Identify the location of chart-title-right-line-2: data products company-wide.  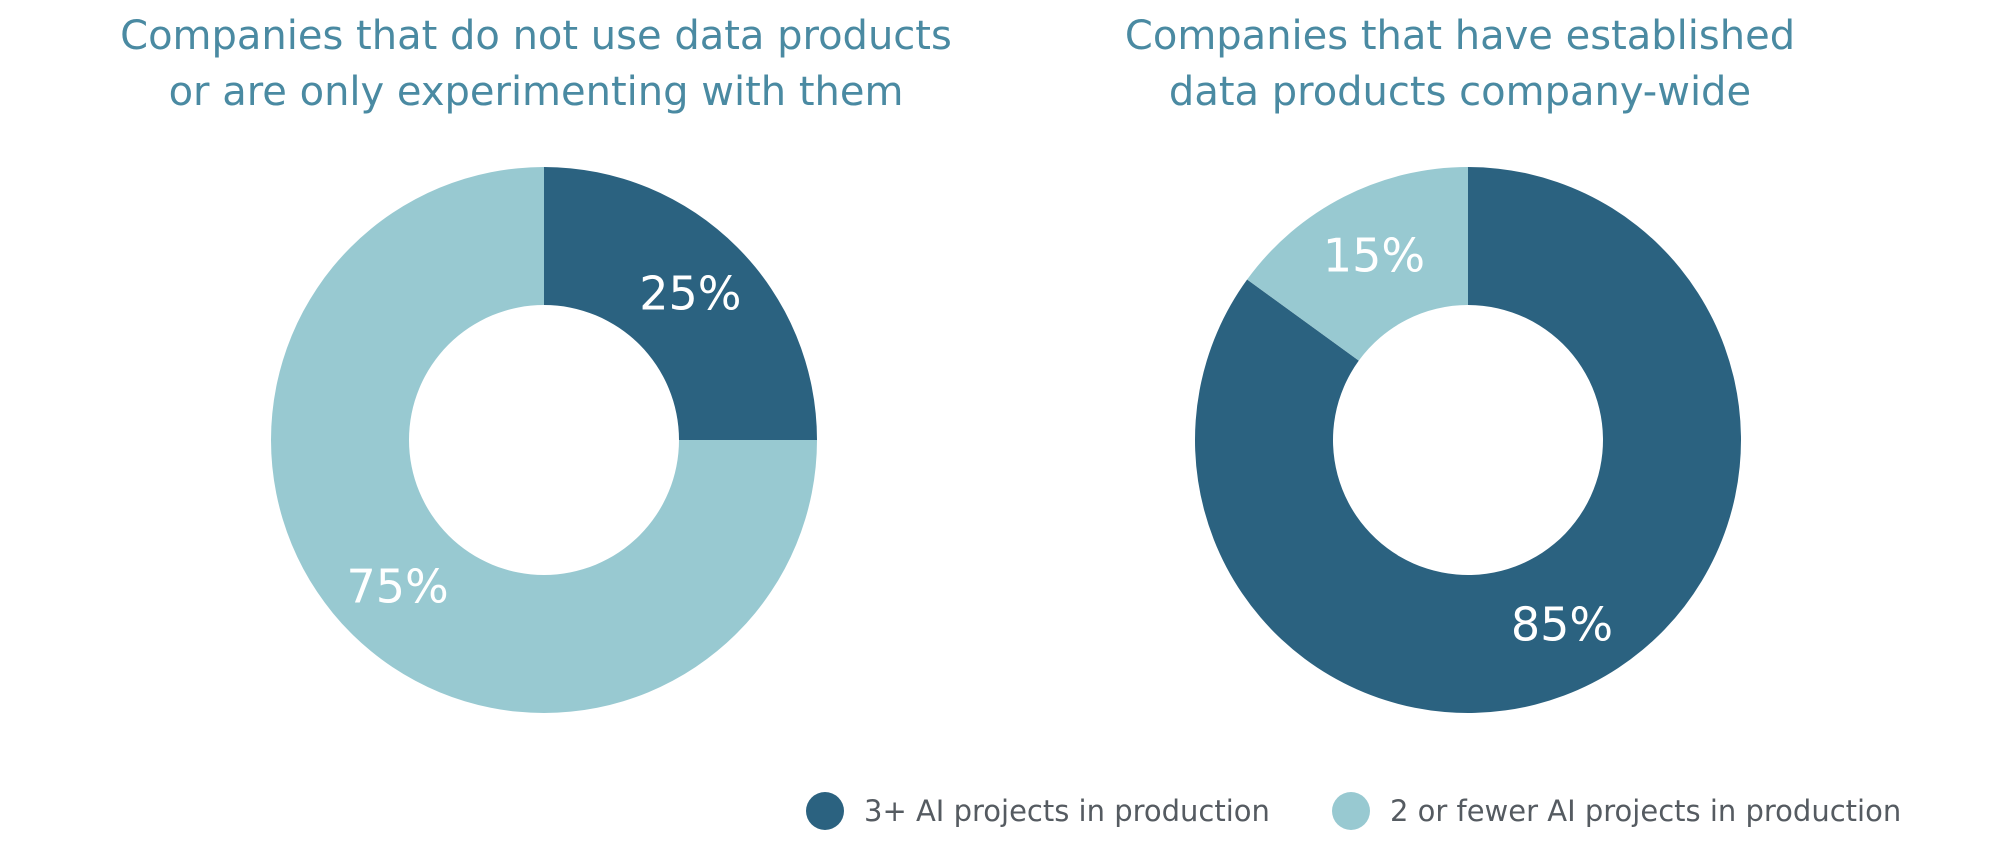
(1460, 92).